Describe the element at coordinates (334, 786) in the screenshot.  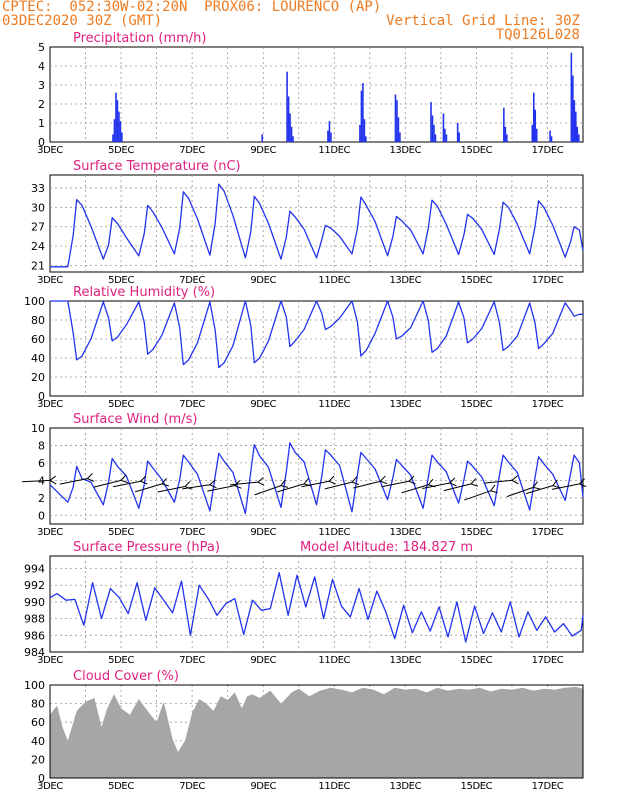
I see `cloud-x-tick-label: 11DEC` at that location.